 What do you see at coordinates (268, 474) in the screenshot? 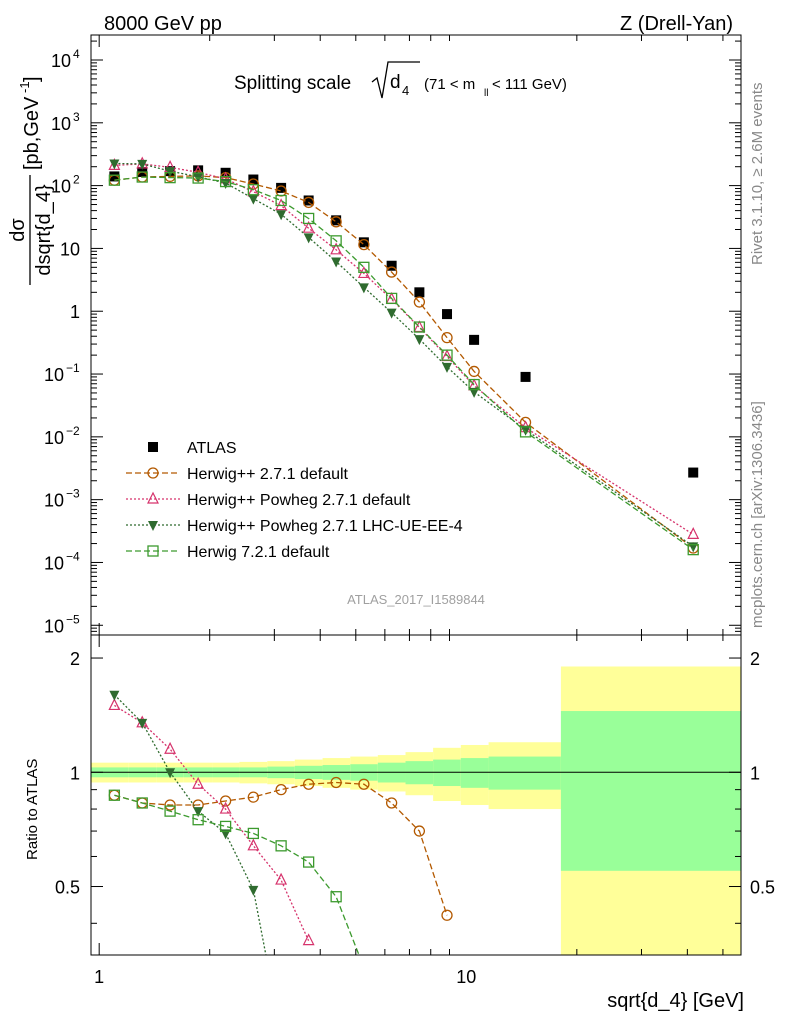
I see `legend-label: Herwig++ 2.7.1 default` at bounding box center [268, 474].